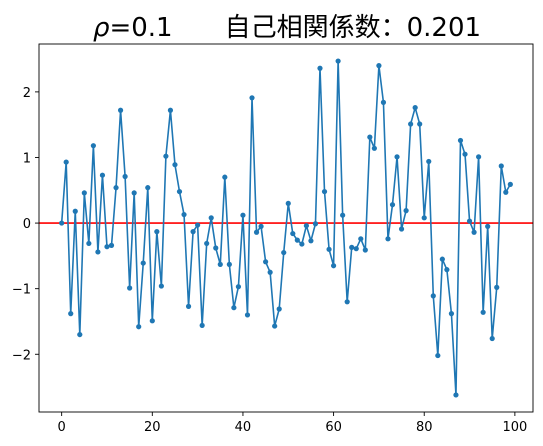  I want to click on chart-title-rho: ρ, so click(101, 28).